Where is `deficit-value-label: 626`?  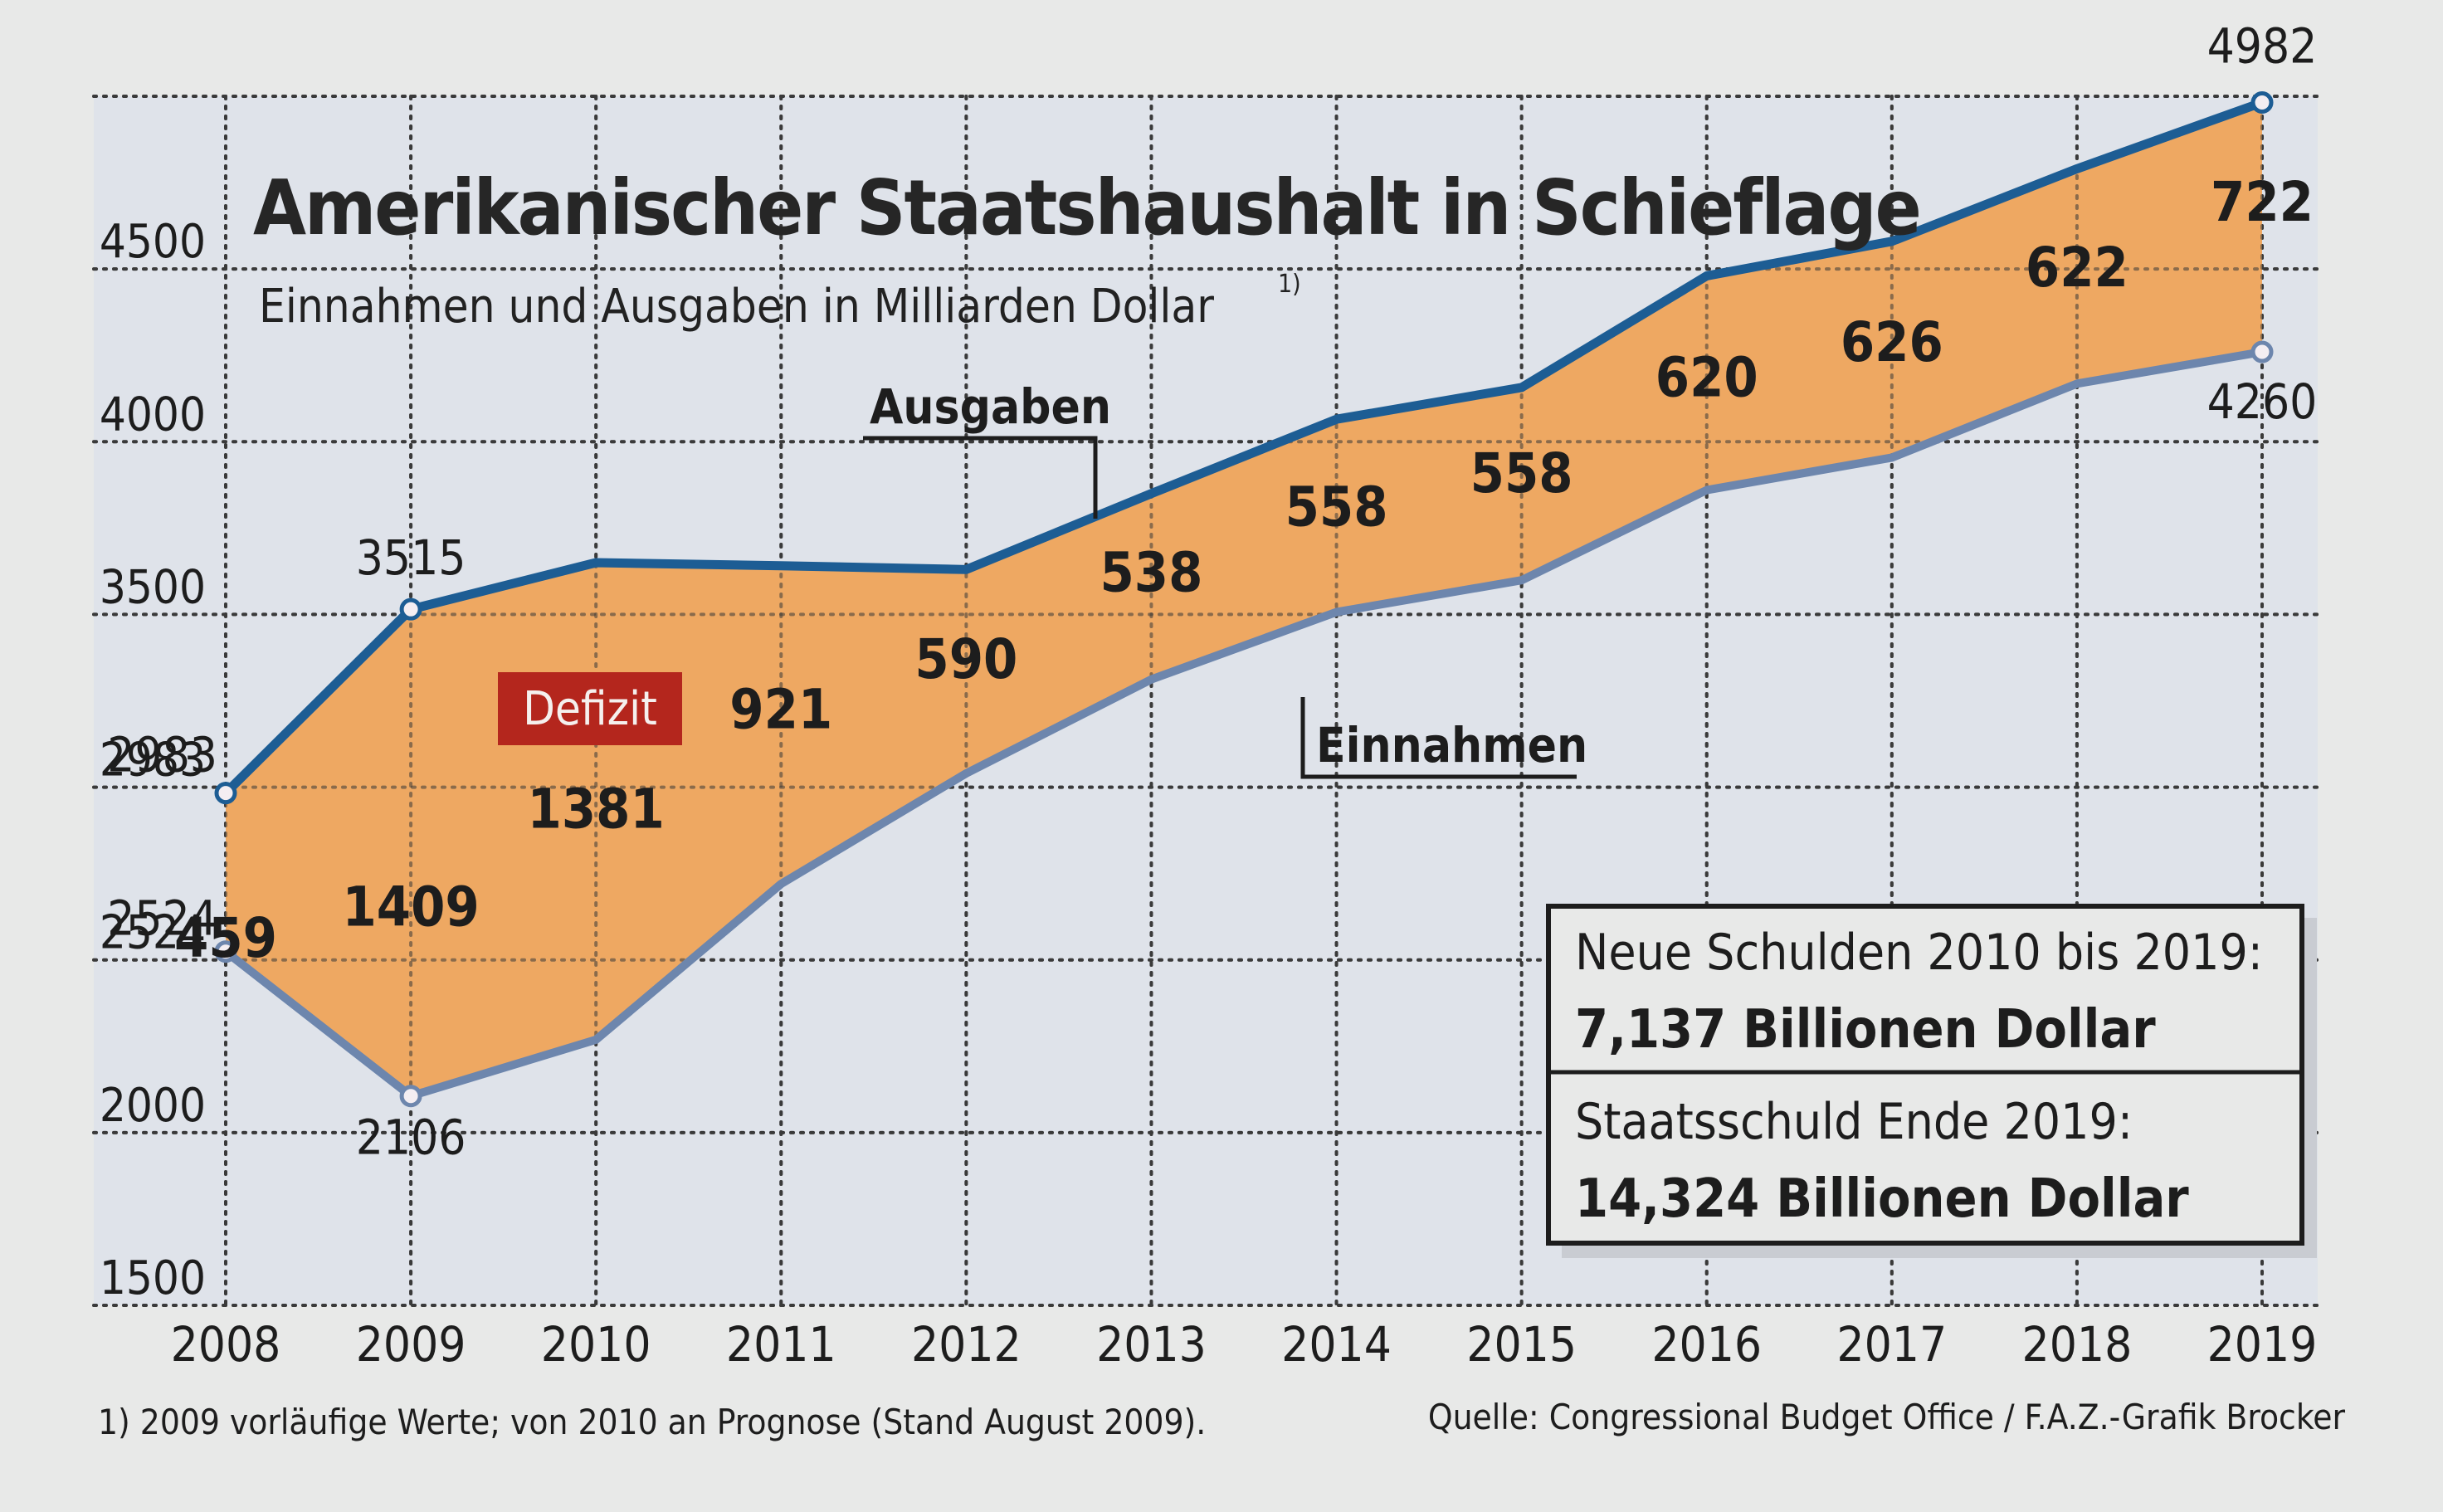
deficit-value-label: 626 is located at coordinates (1892, 342).